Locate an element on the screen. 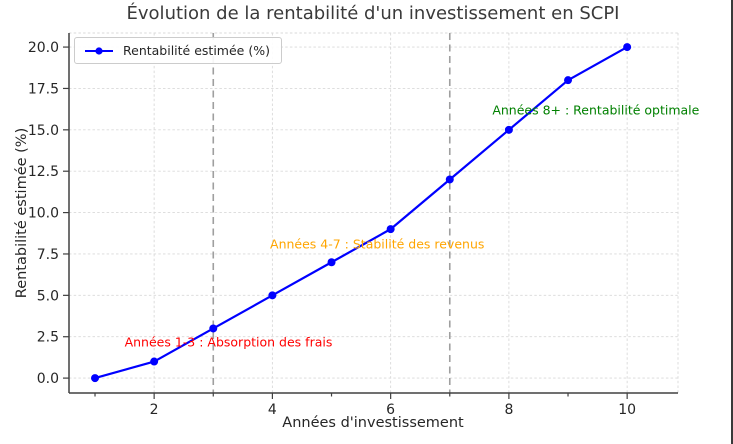 This screenshot has width=733, height=444. y-tick-label: 12.5 is located at coordinates (43, 172).